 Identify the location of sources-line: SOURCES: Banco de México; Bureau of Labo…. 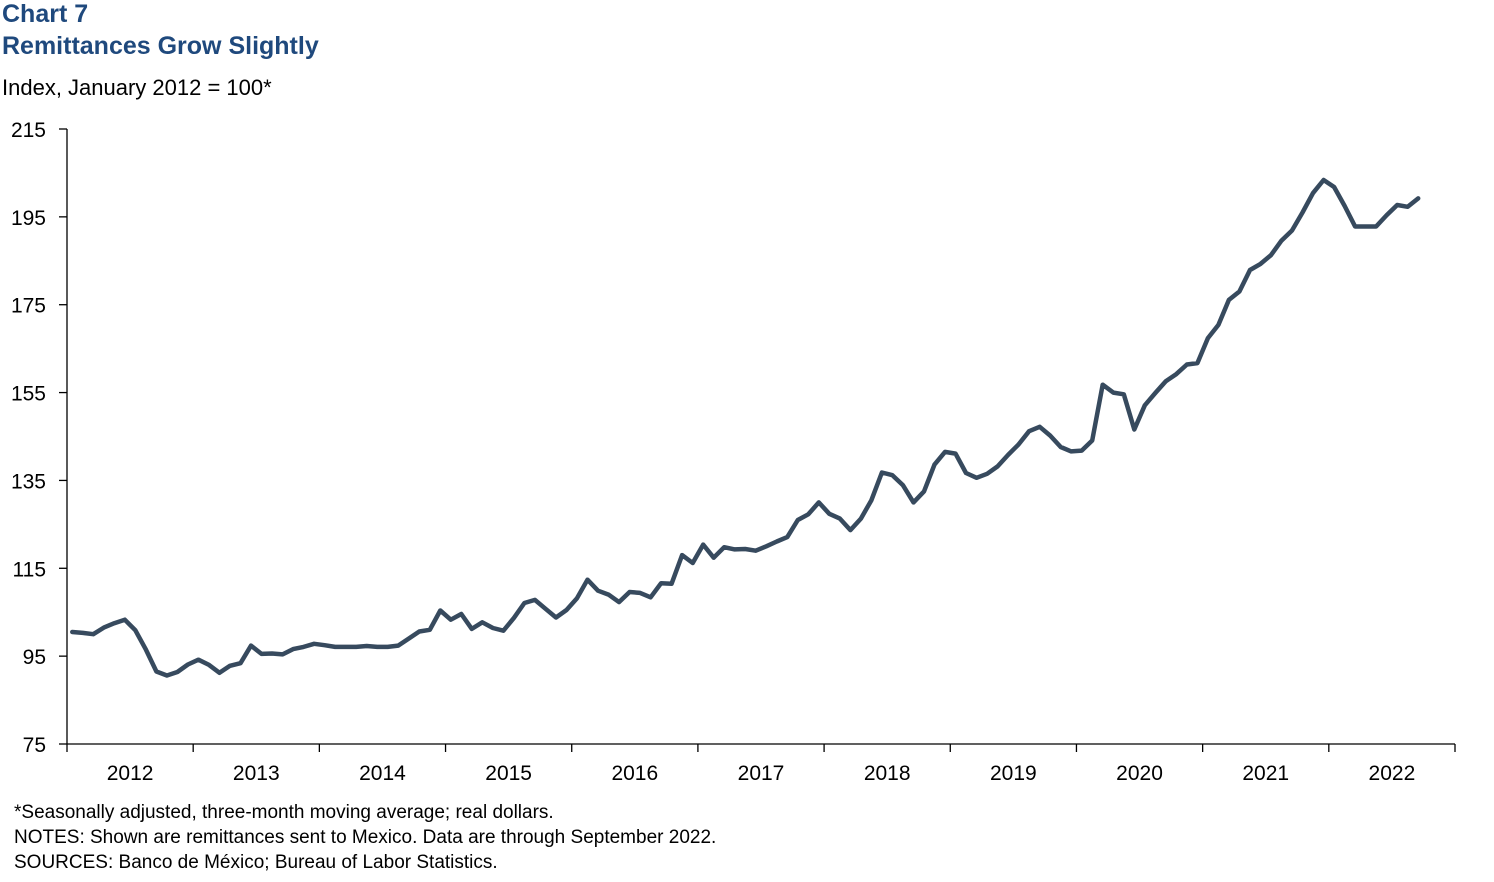
(256, 862).